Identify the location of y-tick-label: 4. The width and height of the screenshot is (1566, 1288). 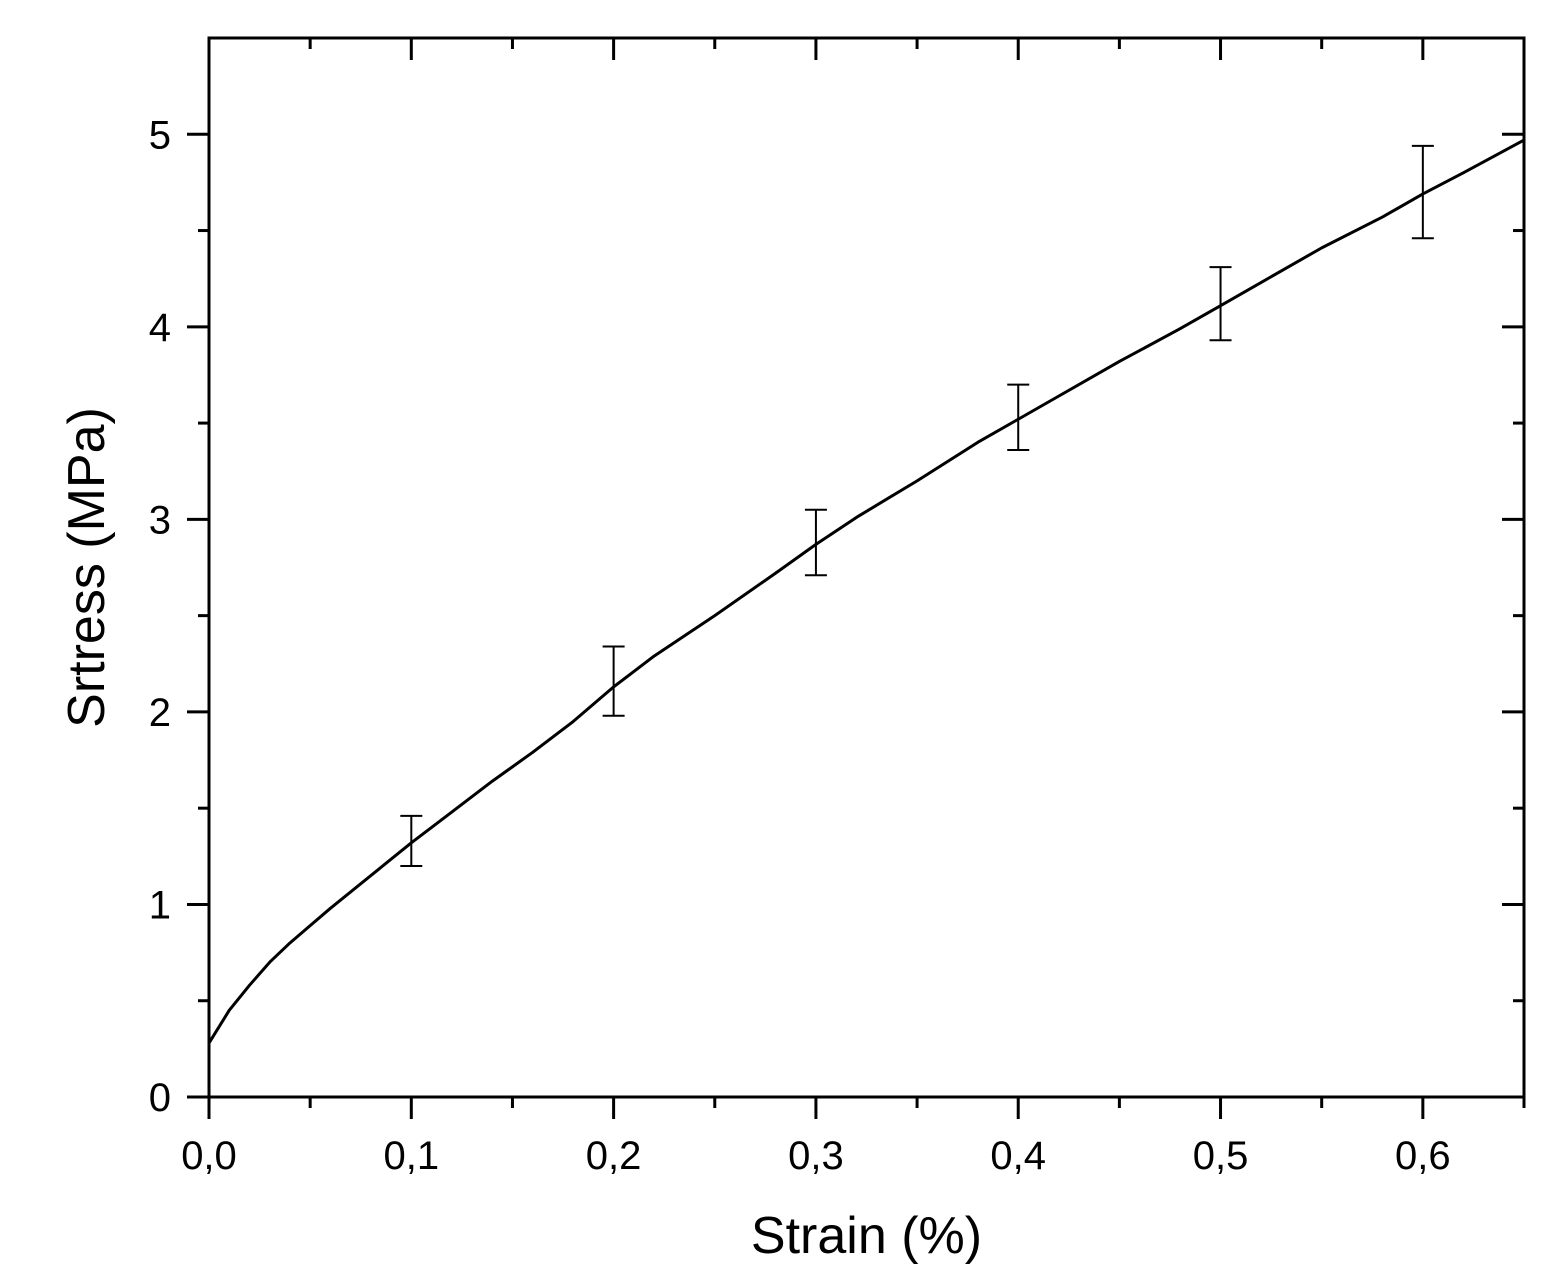
(160, 328).